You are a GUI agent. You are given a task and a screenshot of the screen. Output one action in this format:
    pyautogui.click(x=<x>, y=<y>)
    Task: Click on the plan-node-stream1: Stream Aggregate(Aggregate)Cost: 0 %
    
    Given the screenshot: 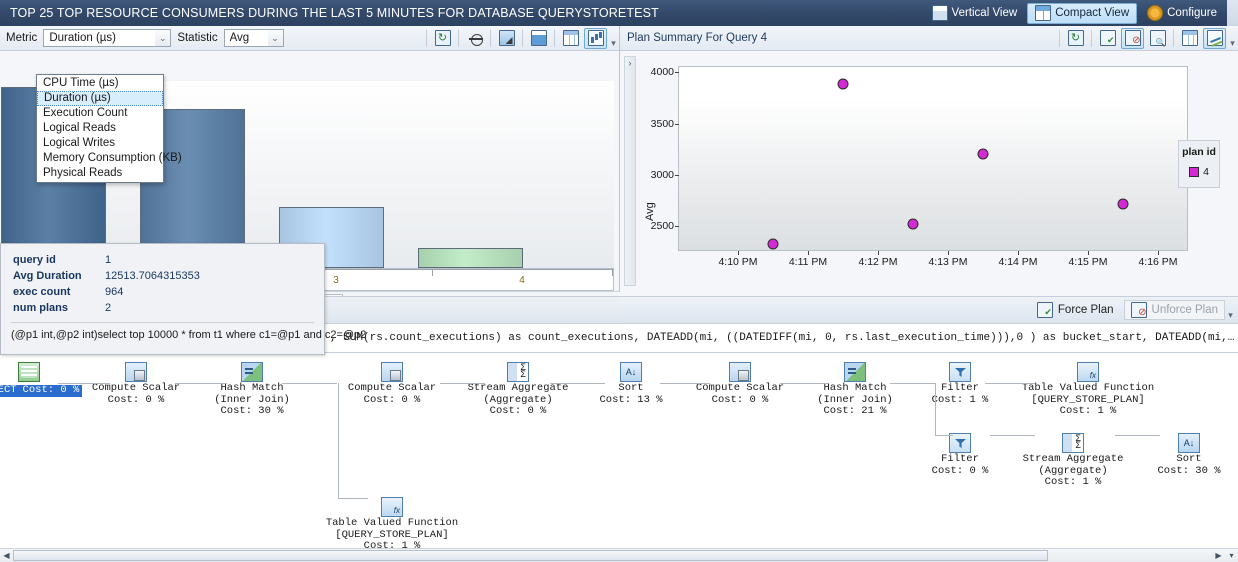 What is the action you would take?
    pyautogui.click(x=518, y=390)
    